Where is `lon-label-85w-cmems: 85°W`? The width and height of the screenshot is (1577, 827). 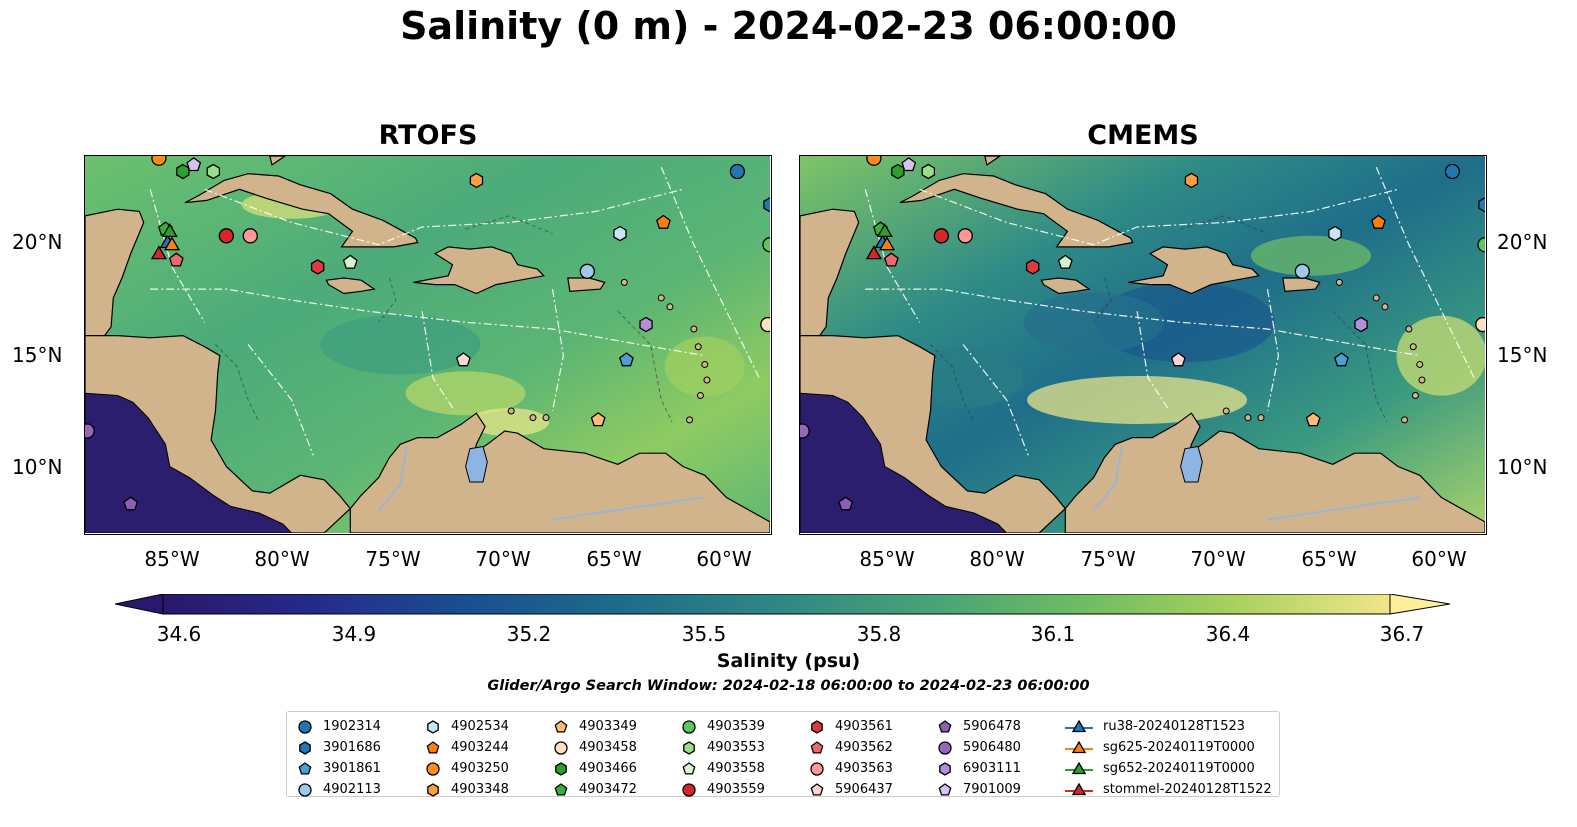 lon-label-85w-cmems: 85°W is located at coordinates (887, 559).